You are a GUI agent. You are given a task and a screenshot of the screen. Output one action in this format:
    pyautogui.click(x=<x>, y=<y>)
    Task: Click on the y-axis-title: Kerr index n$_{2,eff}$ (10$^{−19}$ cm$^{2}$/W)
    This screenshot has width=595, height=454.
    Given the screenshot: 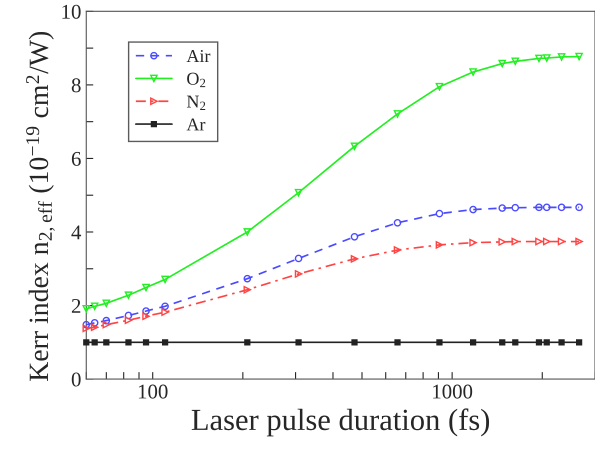 What is the action you would take?
    pyautogui.click(x=40, y=207)
    